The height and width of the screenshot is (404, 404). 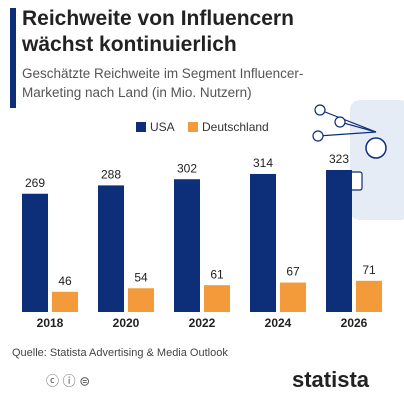 What do you see at coordinates (376, 148) in the screenshot?
I see `avatar-icon` at bounding box center [376, 148].